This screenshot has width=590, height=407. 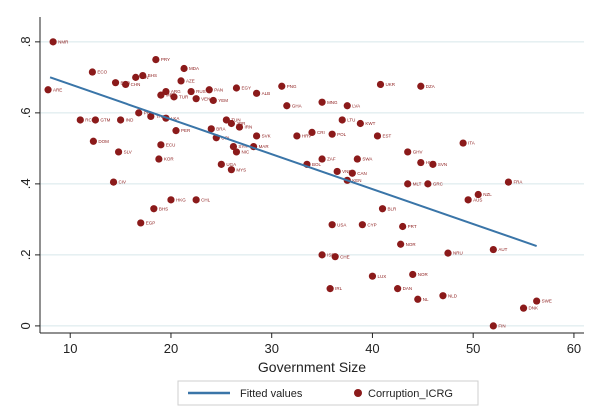 What do you see at coordinates (241, 169) in the screenshot?
I see `data-point-label: MYS` at bounding box center [241, 169].